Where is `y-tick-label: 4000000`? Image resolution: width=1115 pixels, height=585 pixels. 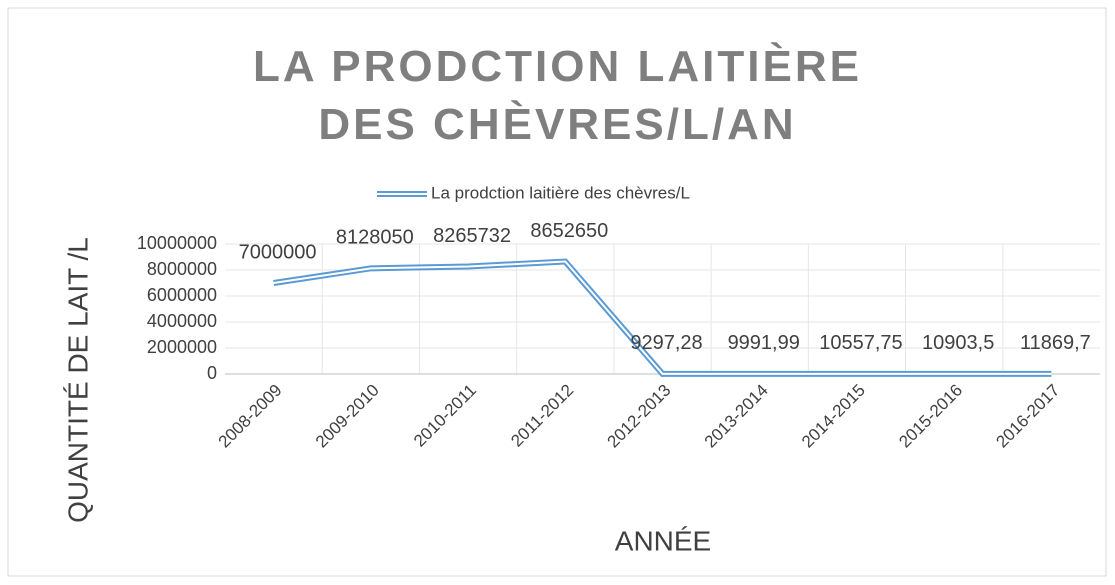 y-tick-label: 4000000 is located at coordinates (182, 321).